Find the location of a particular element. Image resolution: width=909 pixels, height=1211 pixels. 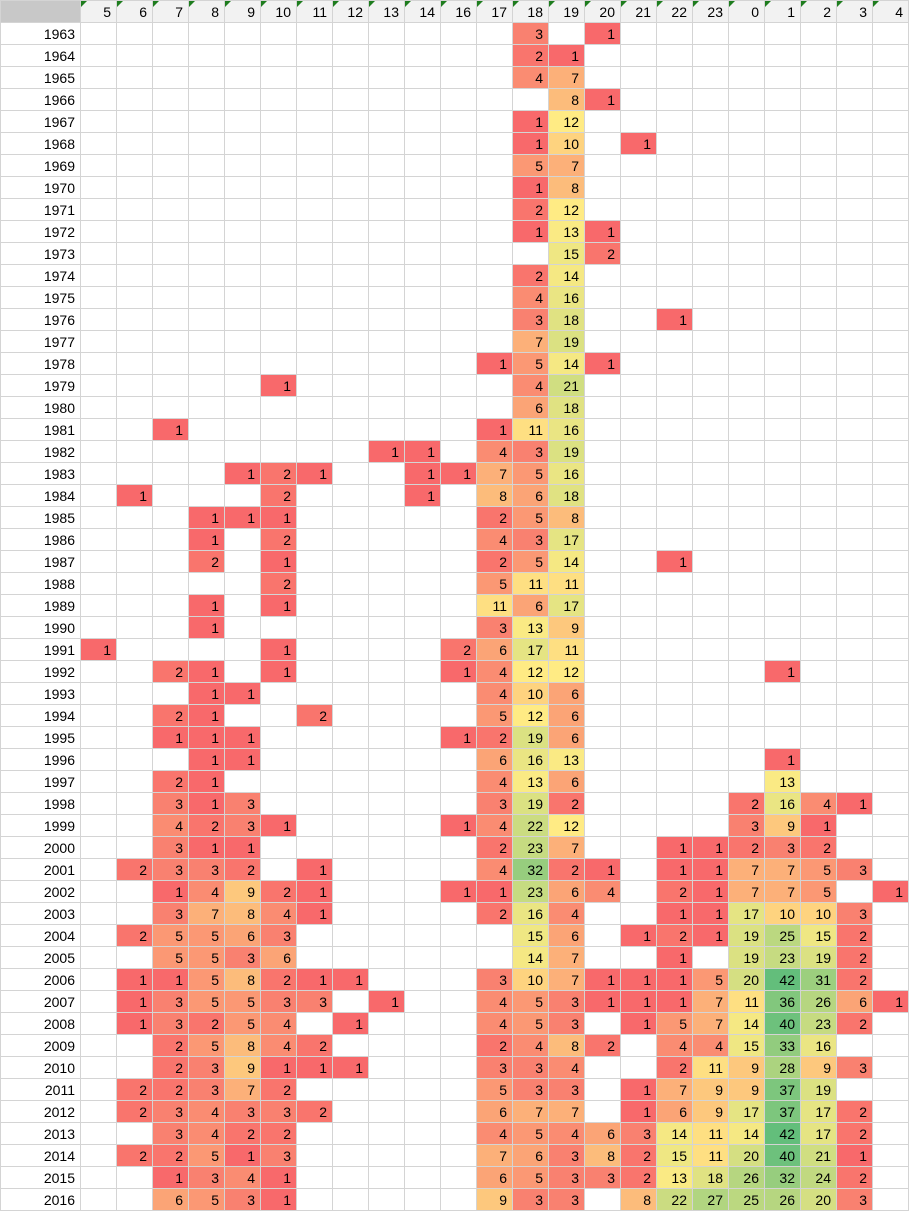

select-all-corner is located at coordinates (40, 11).